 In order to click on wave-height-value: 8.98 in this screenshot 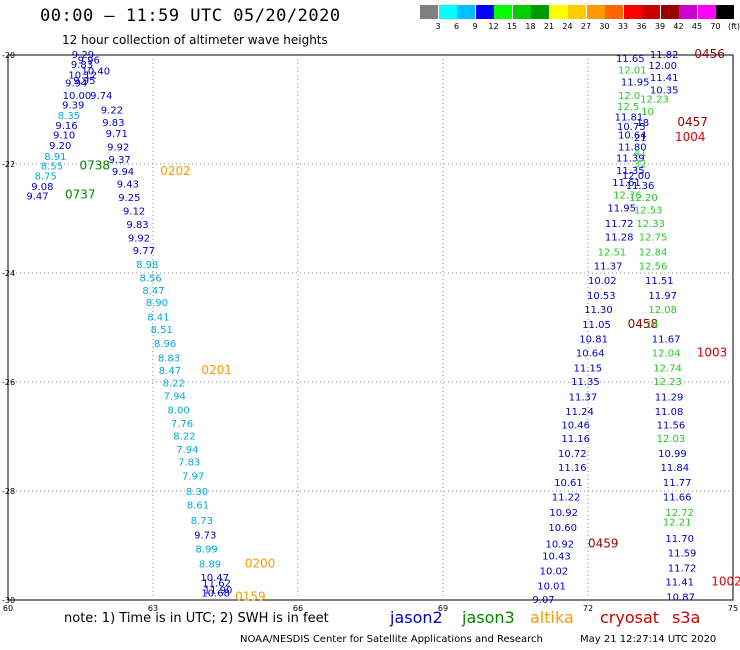, I will do `click(147, 265)`.